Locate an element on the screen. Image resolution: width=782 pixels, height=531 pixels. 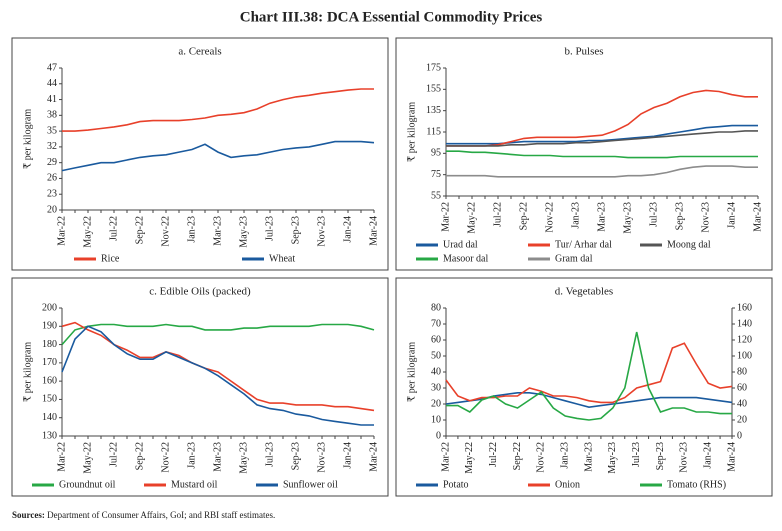
legend-label: Tomato (RHS) is located at coordinates (696, 484).